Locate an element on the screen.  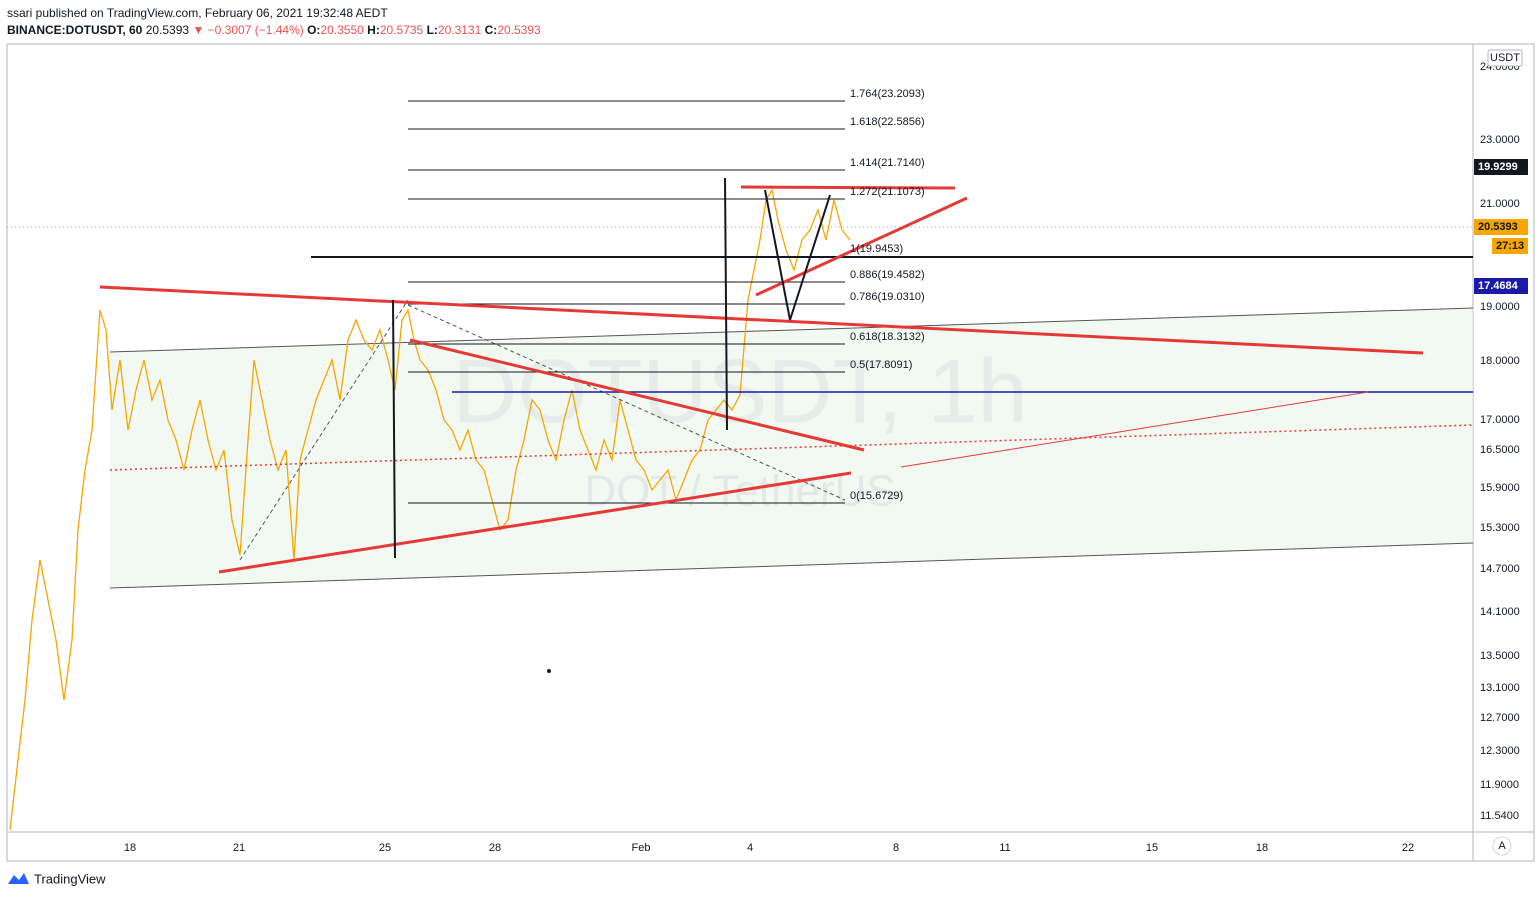
fib-label: 1(19.9453) is located at coordinates (876, 249).